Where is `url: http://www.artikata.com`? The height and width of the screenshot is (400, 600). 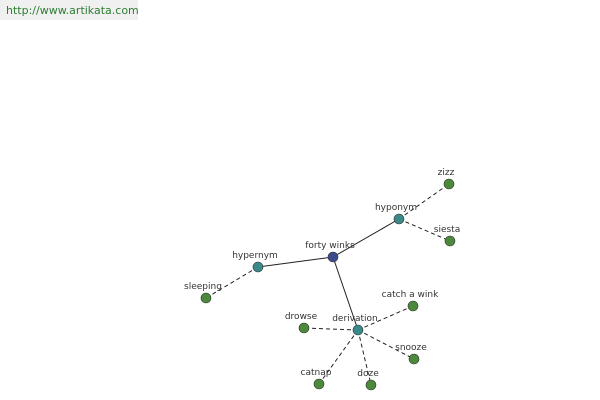
url: http://www.artikata.com is located at coordinates (72, 10).